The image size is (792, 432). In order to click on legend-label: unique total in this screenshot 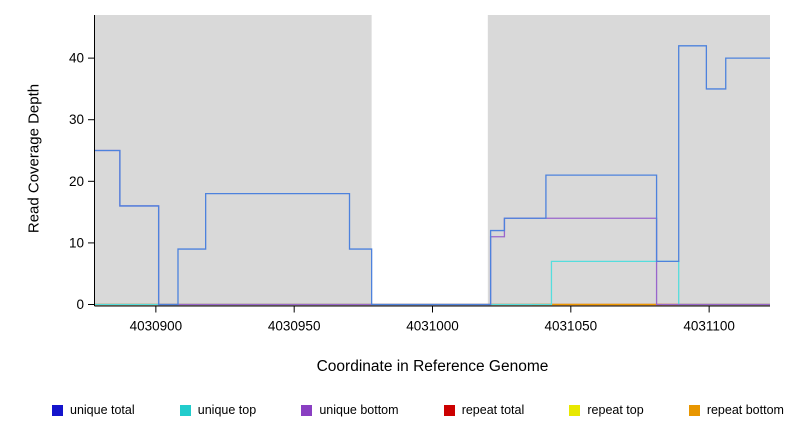, I will do `click(102, 410)`.